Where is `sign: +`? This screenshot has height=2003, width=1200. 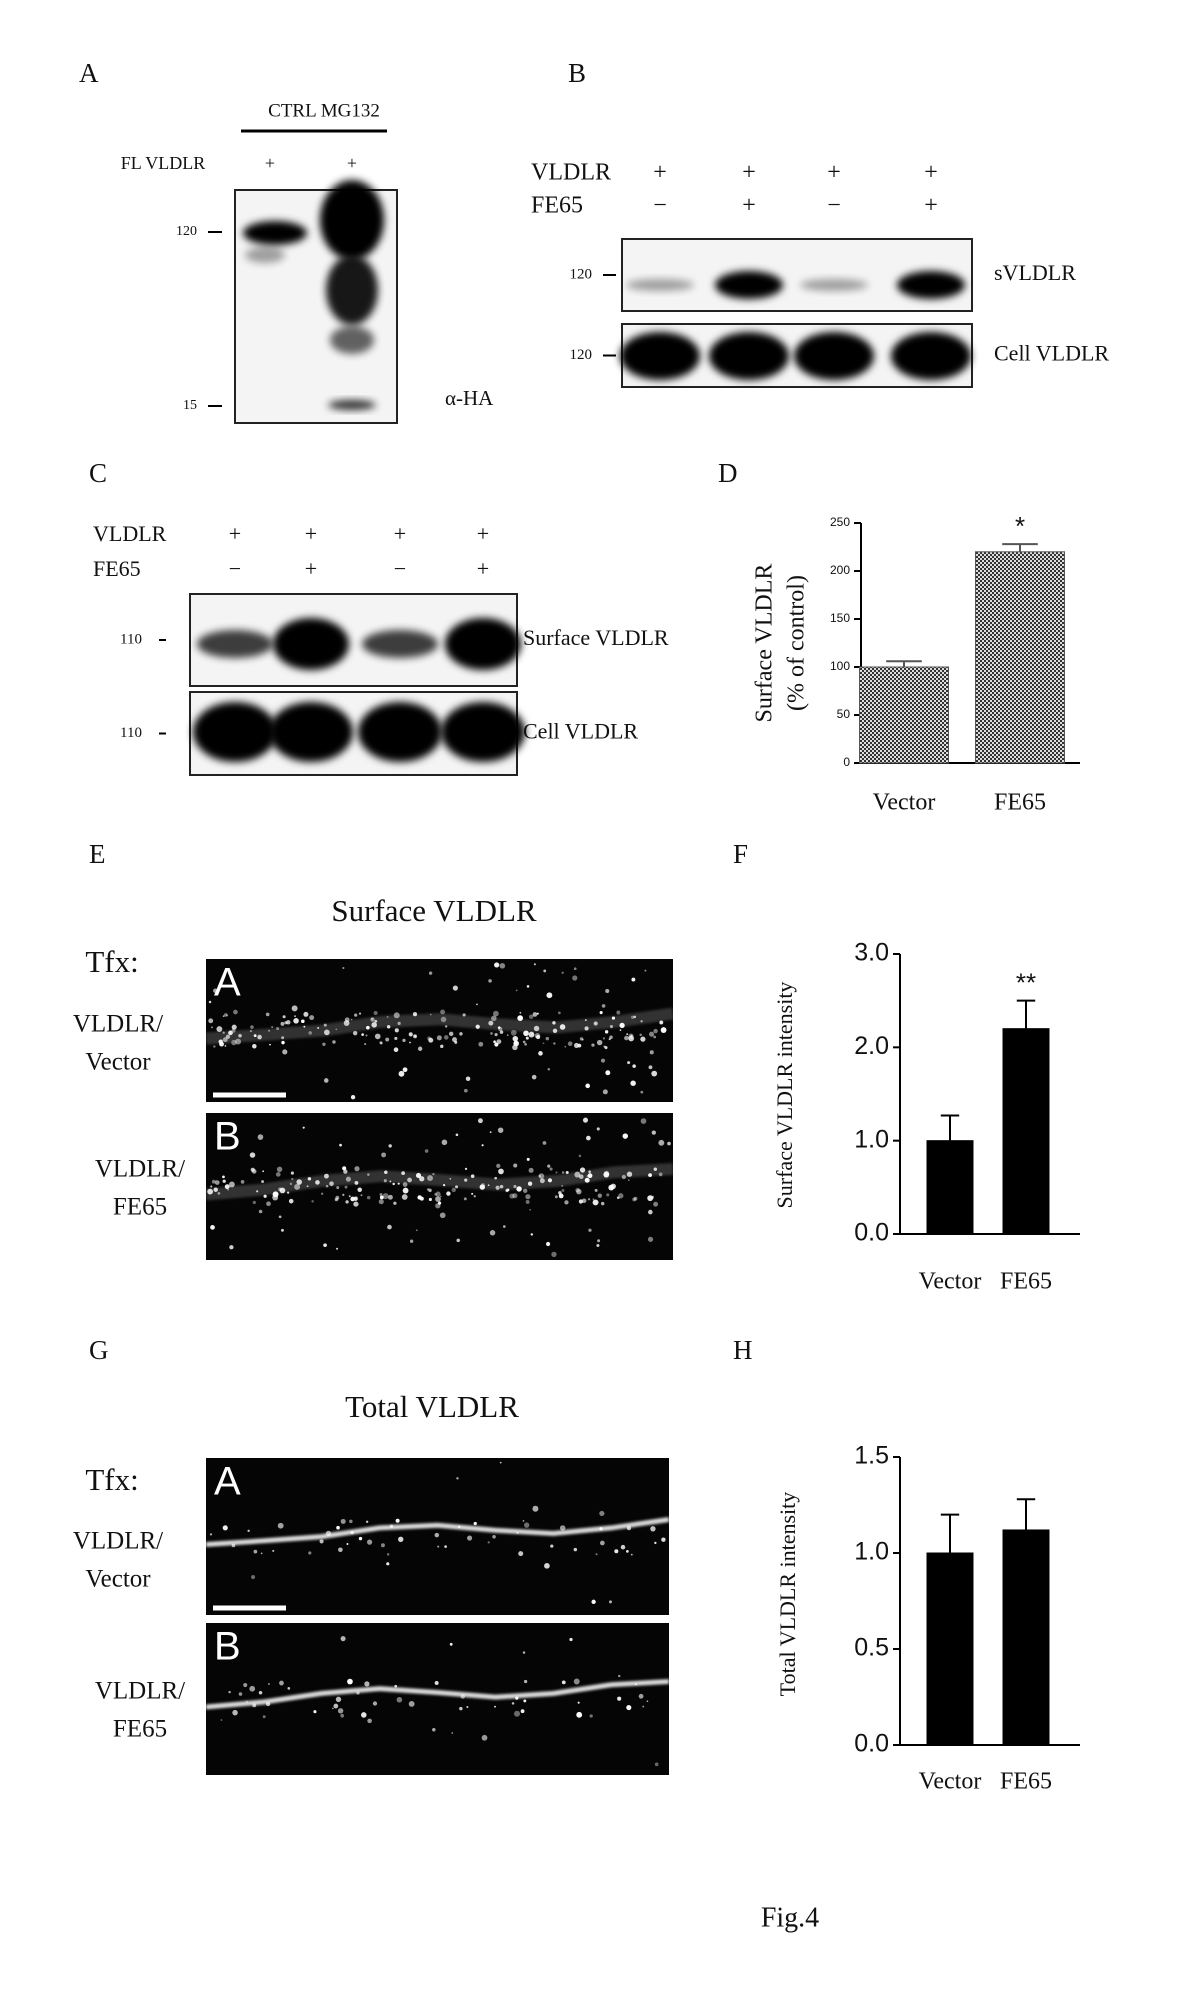 sign: + is located at coordinates (931, 206).